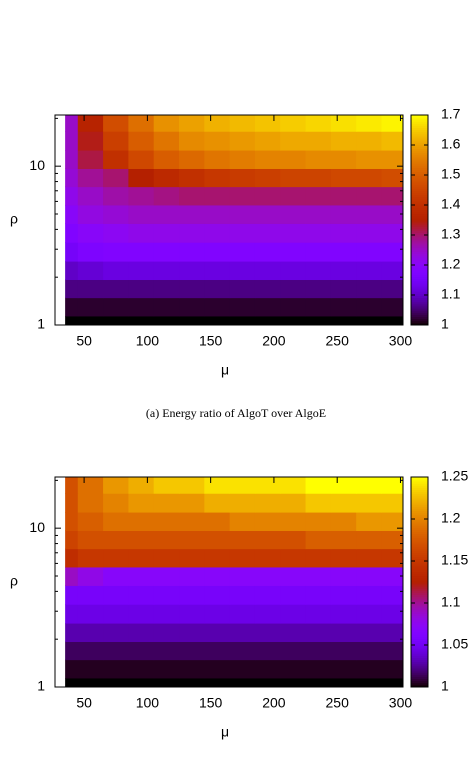 This screenshot has width=472, height=776. I want to click on colorbar-label: 1.5, so click(451, 174).